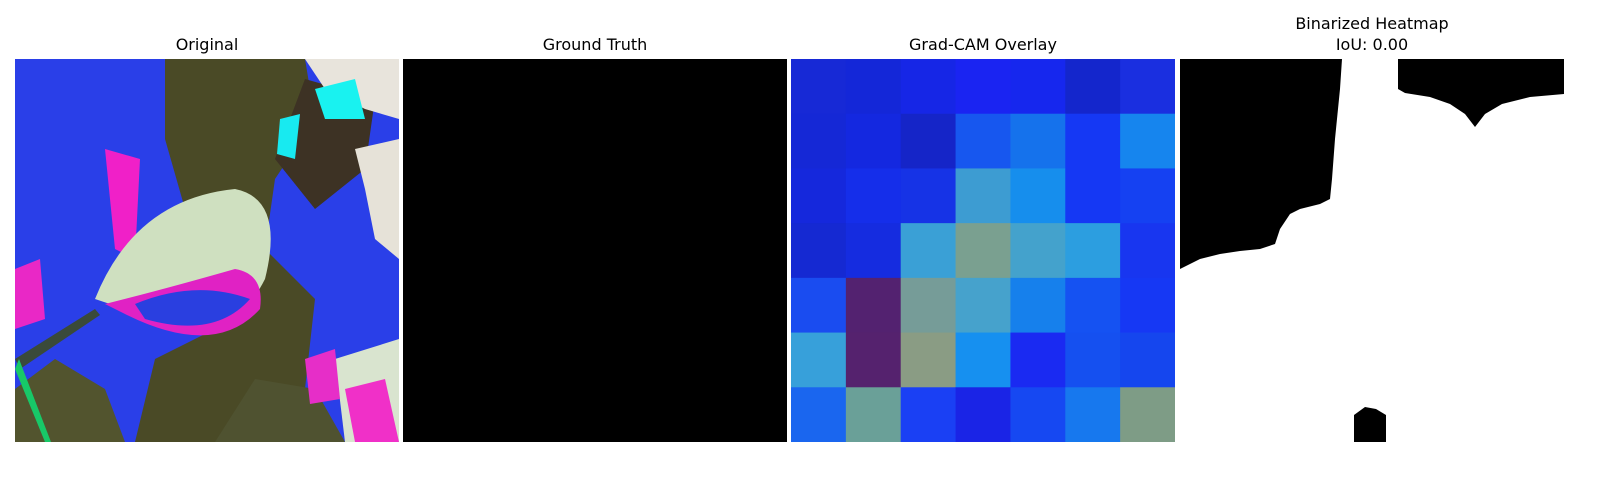 The width and height of the screenshot is (1600, 500). What do you see at coordinates (1372, 44) in the screenshot?
I see `iou-label: IoU: 0.00` at bounding box center [1372, 44].